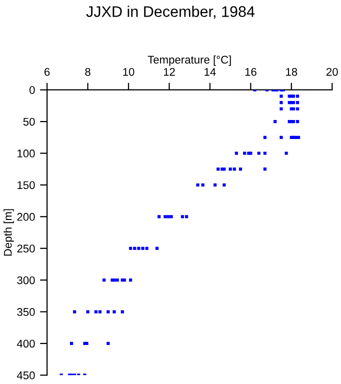 Image resolution: width=341 pixels, height=384 pixels. I want to click on y-tick-label: 100, so click(26, 154).